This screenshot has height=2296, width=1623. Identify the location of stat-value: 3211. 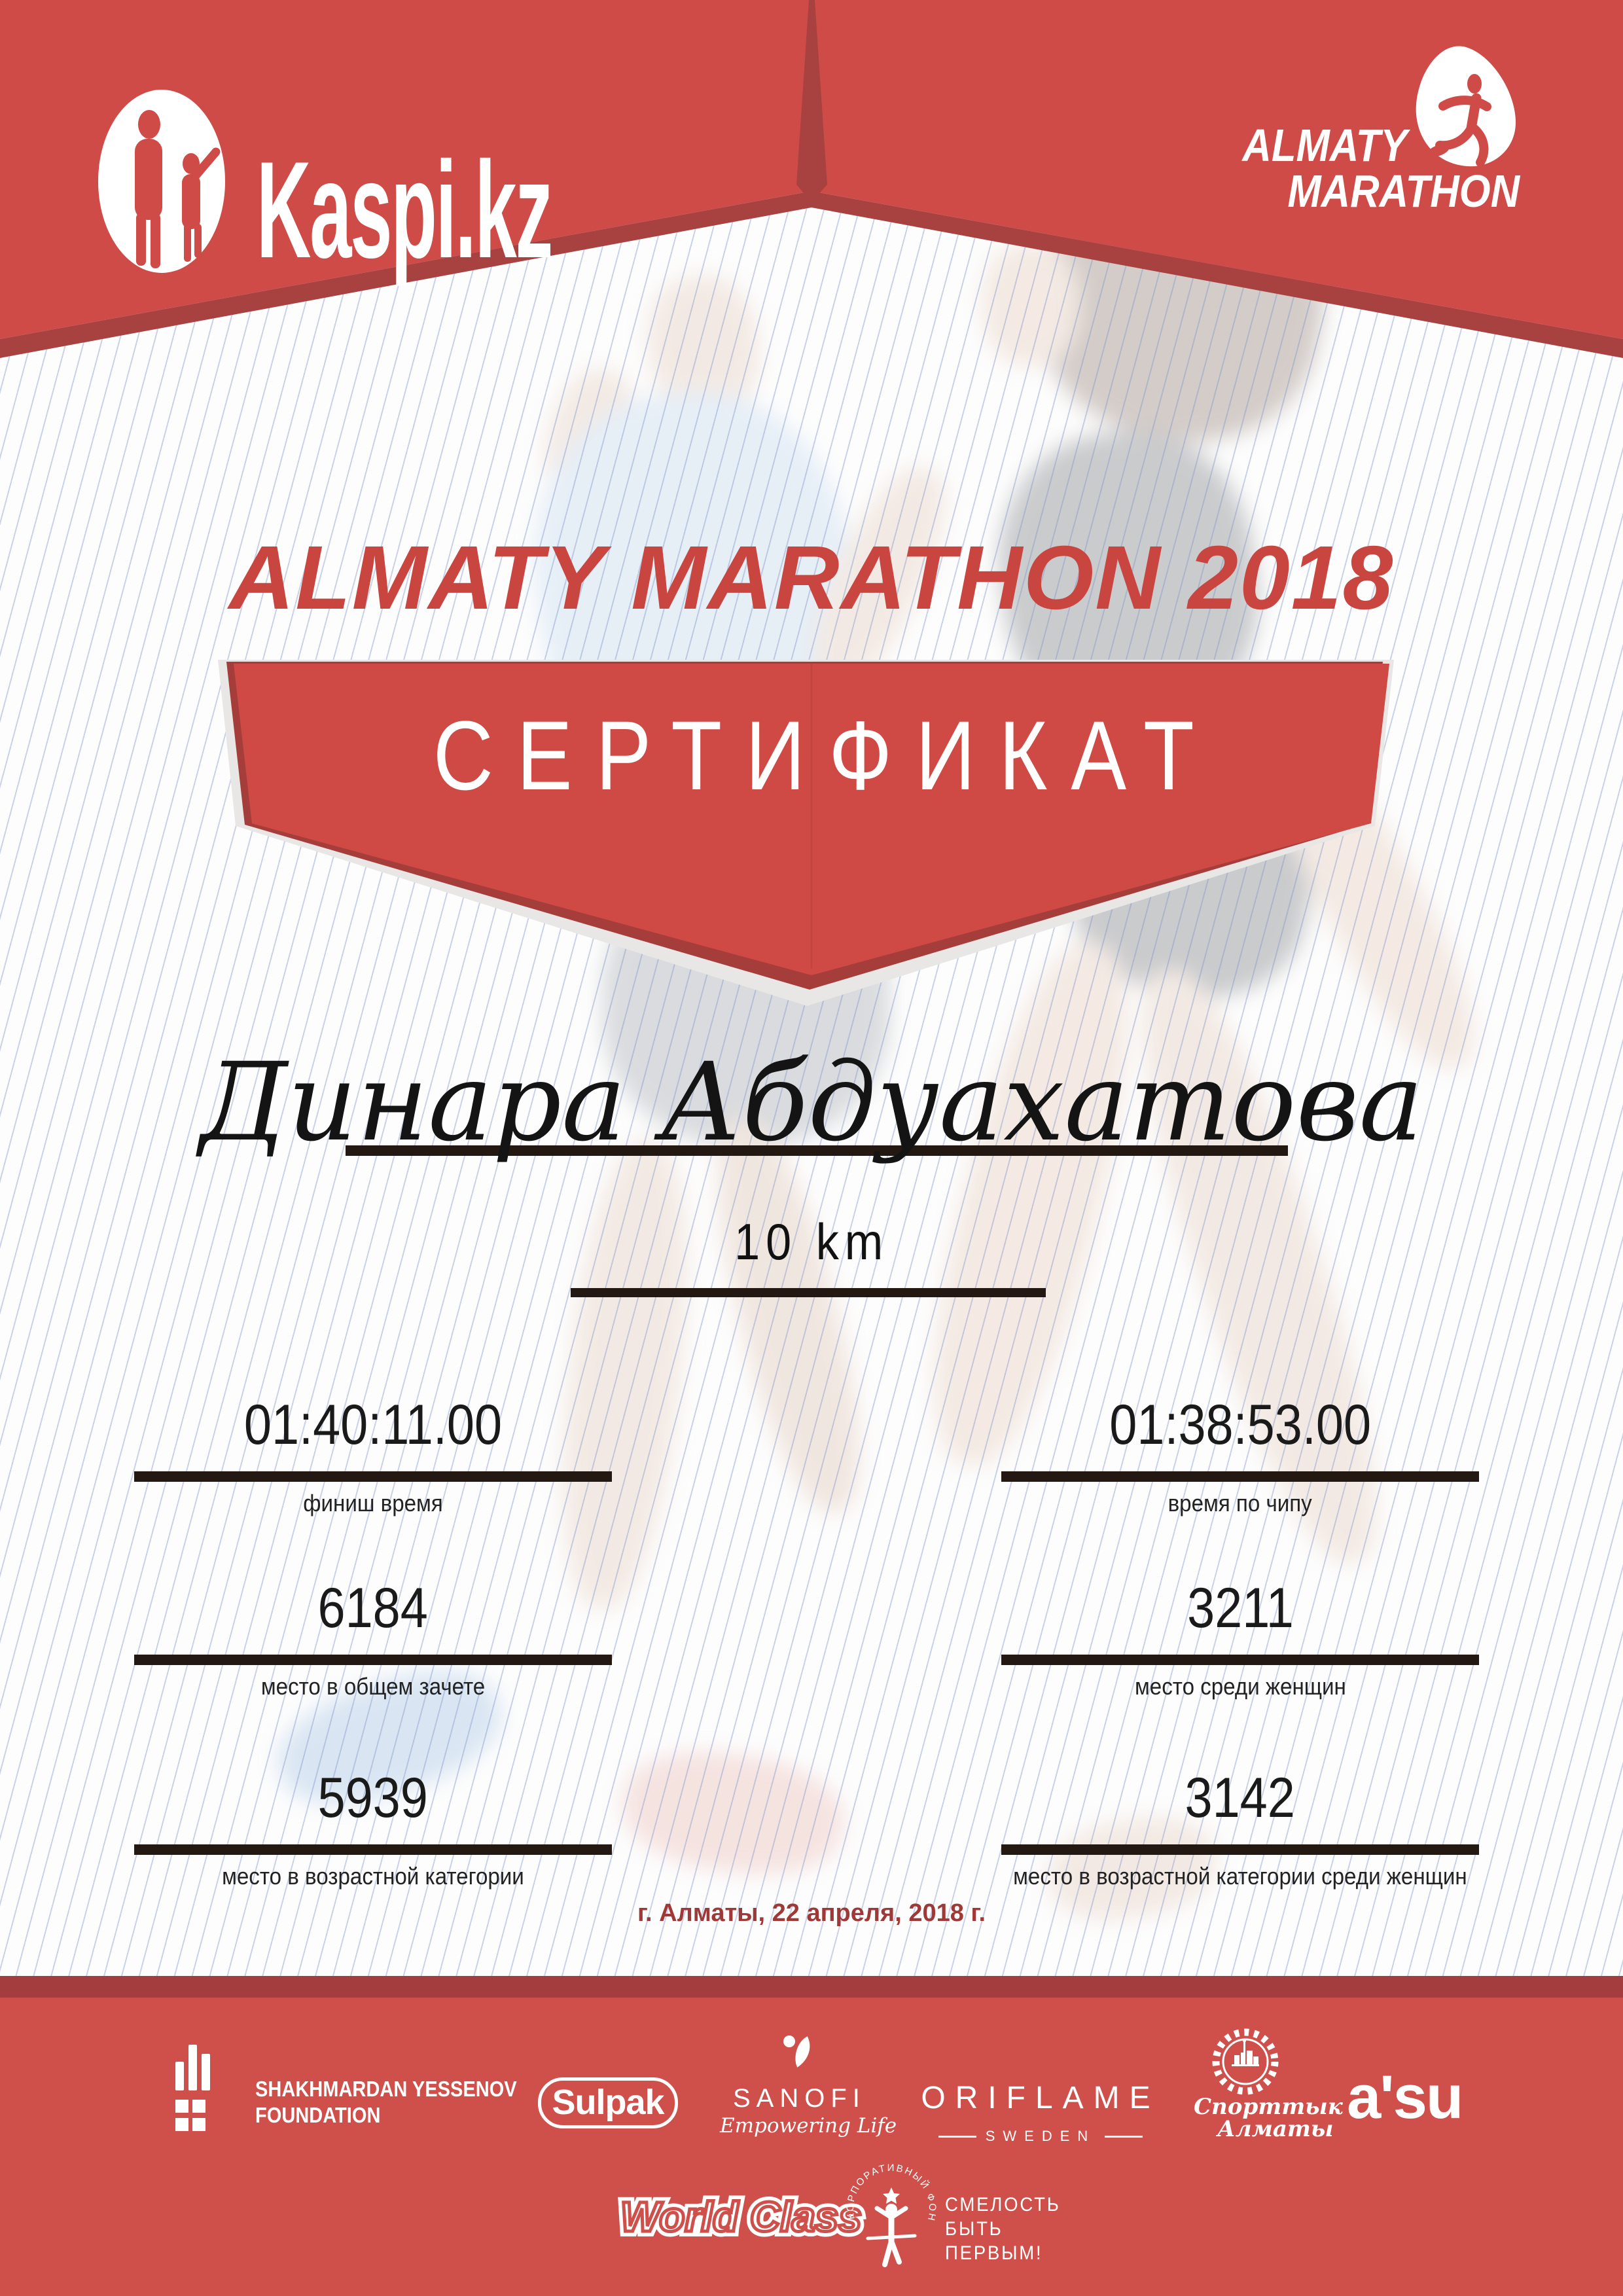
(1240, 1608).